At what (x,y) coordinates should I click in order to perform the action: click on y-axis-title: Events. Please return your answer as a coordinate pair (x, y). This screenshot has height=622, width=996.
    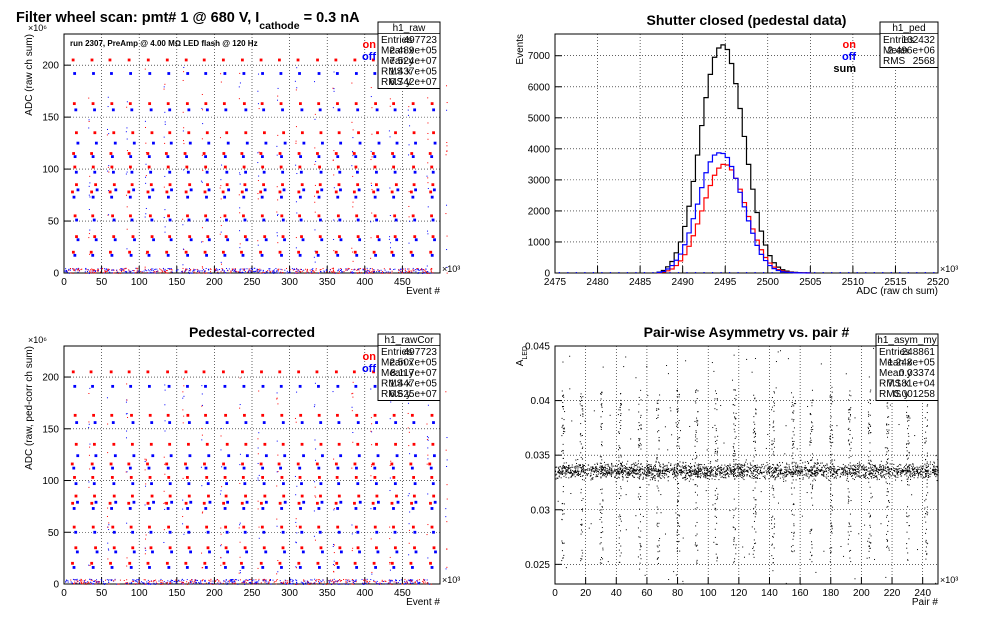
    Looking at the image, I should click on (520, 49).